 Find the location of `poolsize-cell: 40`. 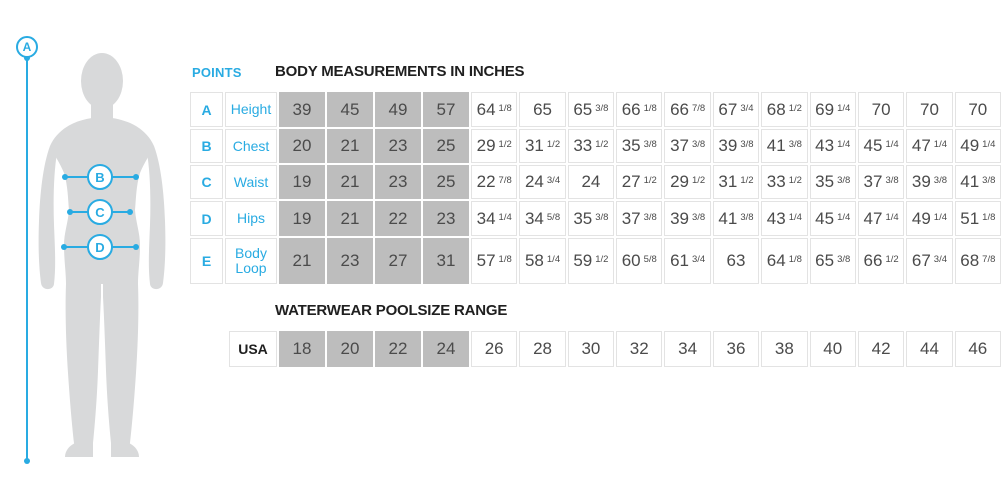

poolsize-cell: 40 is located at coordinates (832, 349).